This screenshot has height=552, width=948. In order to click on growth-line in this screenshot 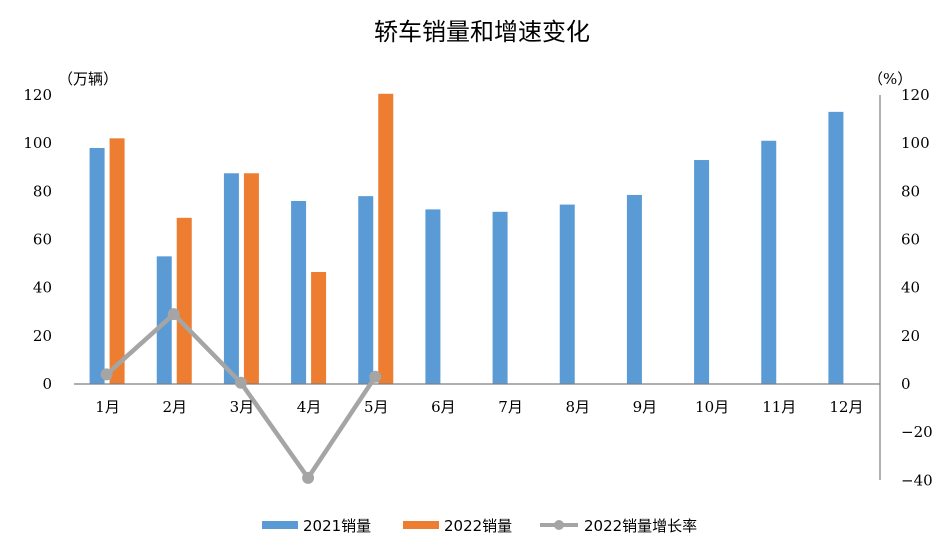, I will do `click(241, 396)`.